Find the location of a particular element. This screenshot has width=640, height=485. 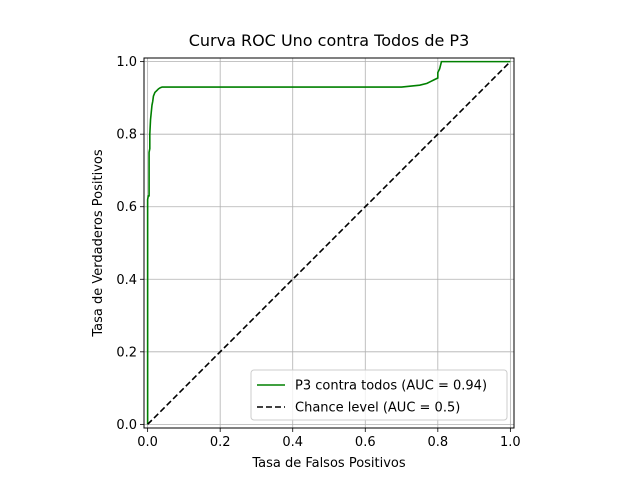

x-tick-label: 0.0 is located at coordinates (147, 442).